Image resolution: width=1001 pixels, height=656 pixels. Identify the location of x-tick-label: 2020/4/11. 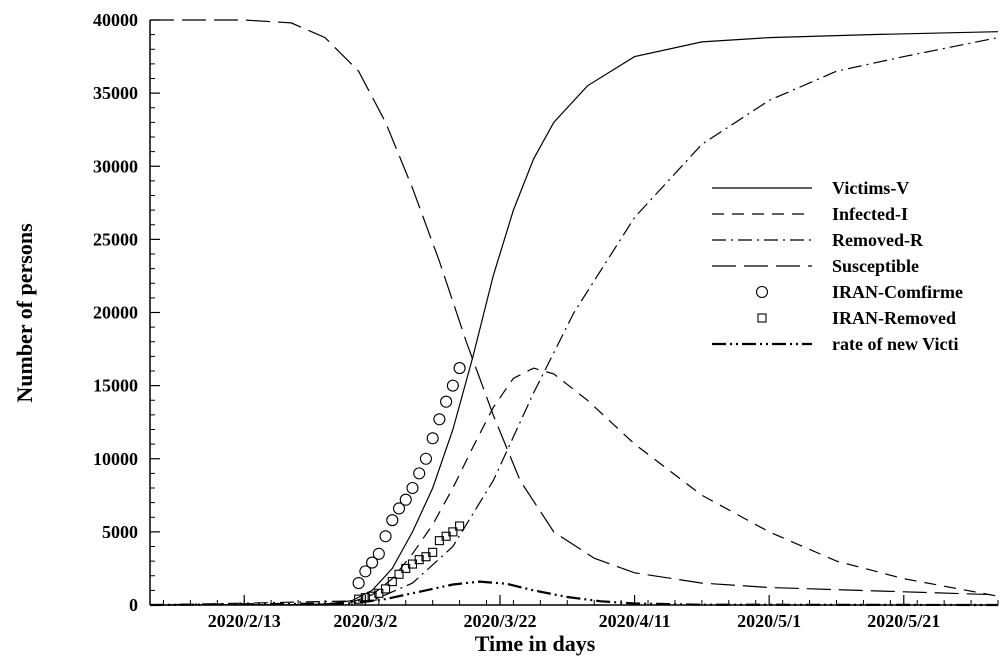
(635, 621).